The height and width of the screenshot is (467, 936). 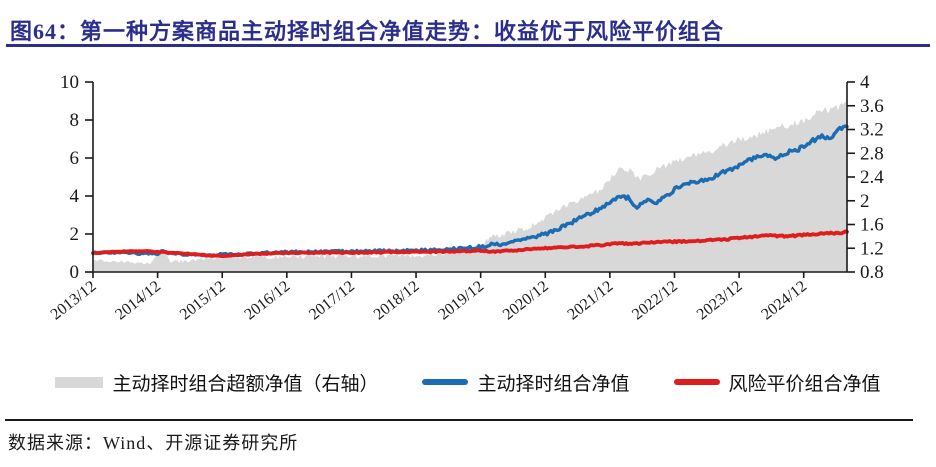 I want to click on left-tick-label: 0, so click(x=75, y=272).